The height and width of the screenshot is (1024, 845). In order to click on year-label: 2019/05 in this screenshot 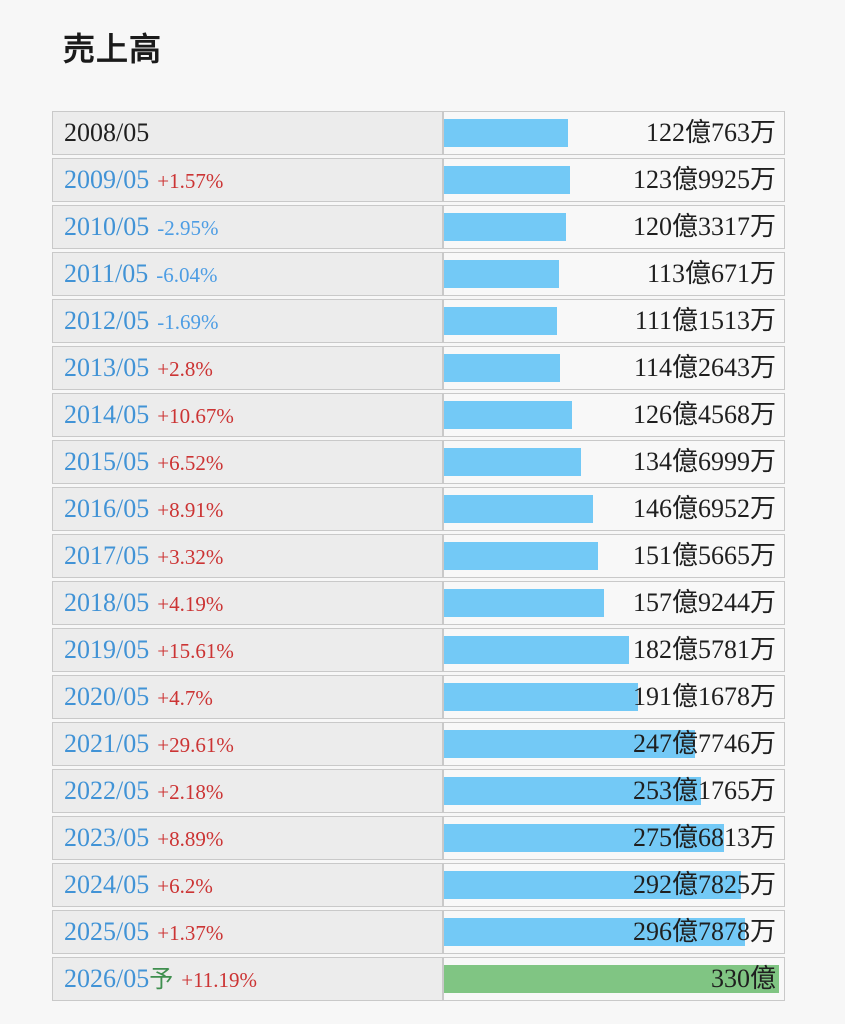, I will do `click(107, 649)`.